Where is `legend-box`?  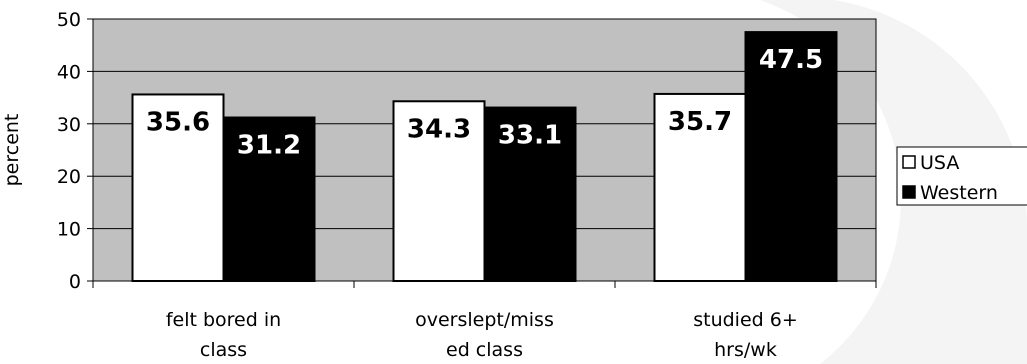 legend-box is located at coordinates (961, 176).